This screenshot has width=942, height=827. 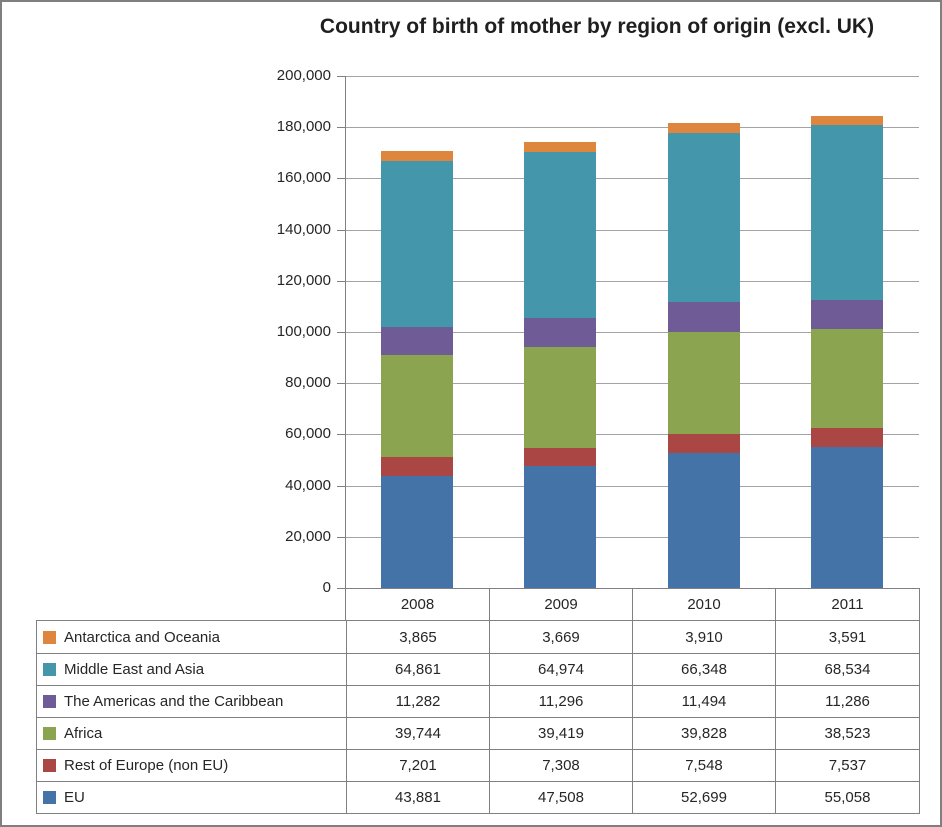 What do you see at coordinates (703, 520) in the screenshot?
I see `bar-segment-eu-2010` at bounding box center [703, 520].